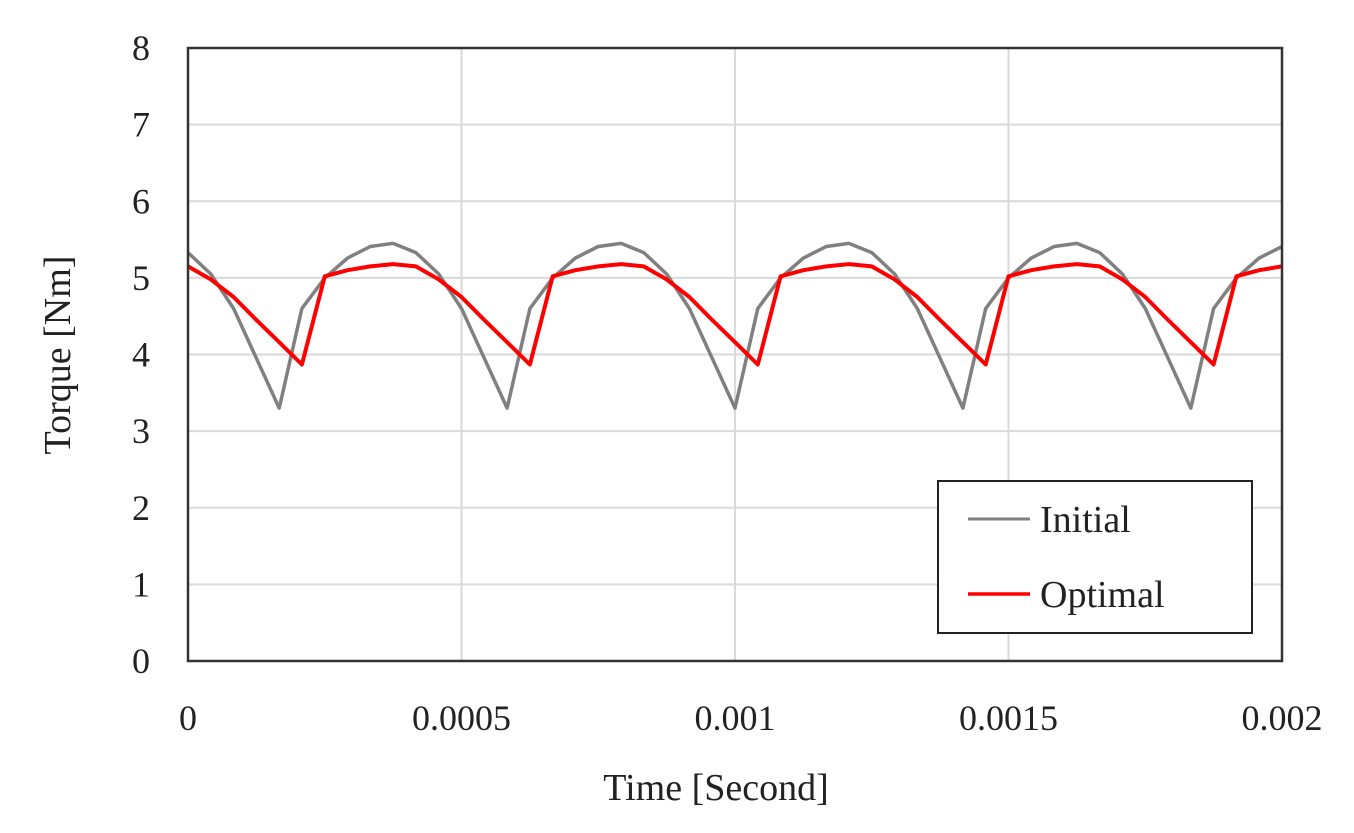  What do you see at coordinates (1282, 718) in the screenshot?
I see `x-tick-label: 0.002` at bounding box center [1282, 718].